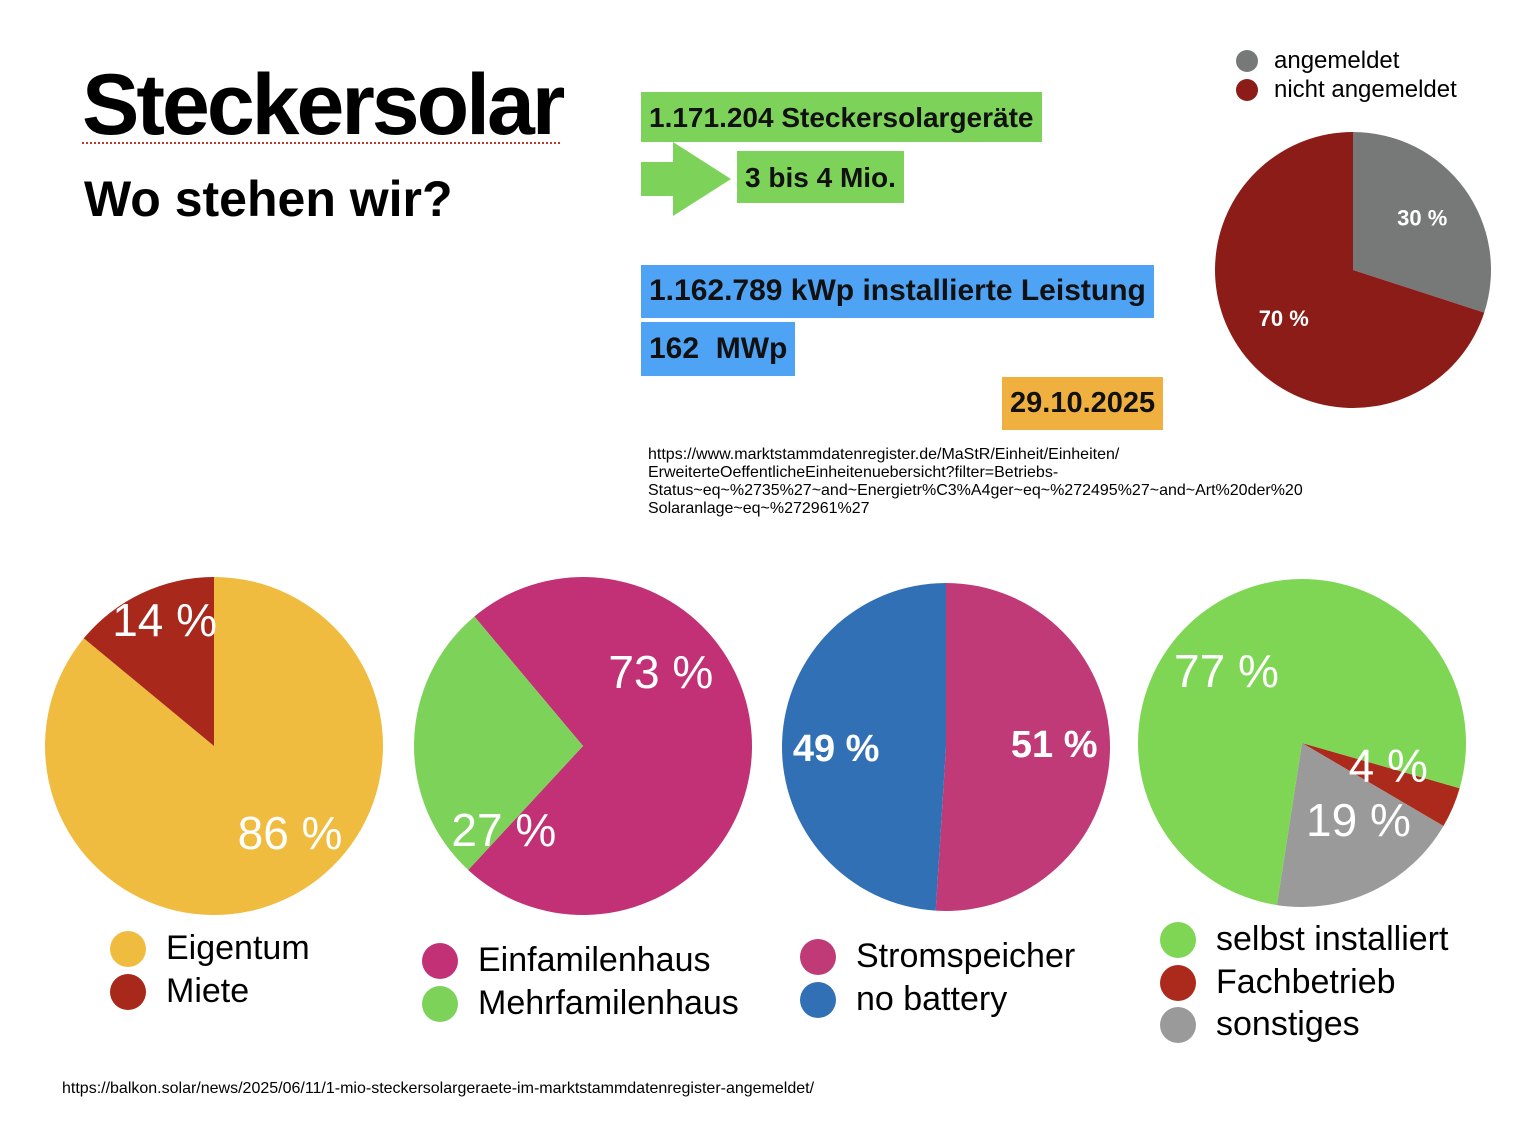  What do you see at coordinates (148, 661) in the screenshot?
I see `pie-slice-miete` at bounding box center [148, 661].